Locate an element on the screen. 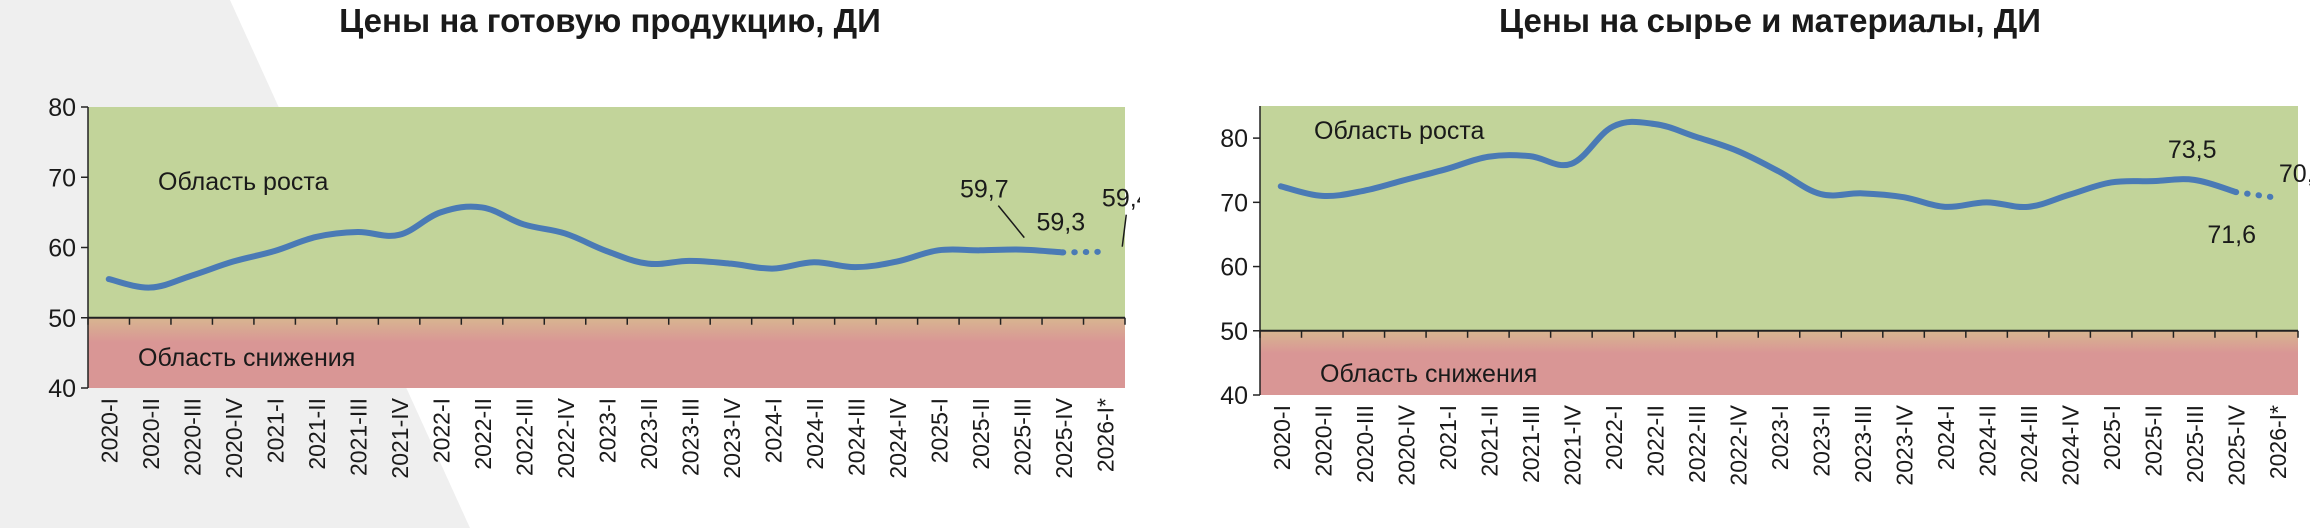 This screenshot has width=2312, height=528. data-label: 73,5 is located at coordinates (2192, 150).